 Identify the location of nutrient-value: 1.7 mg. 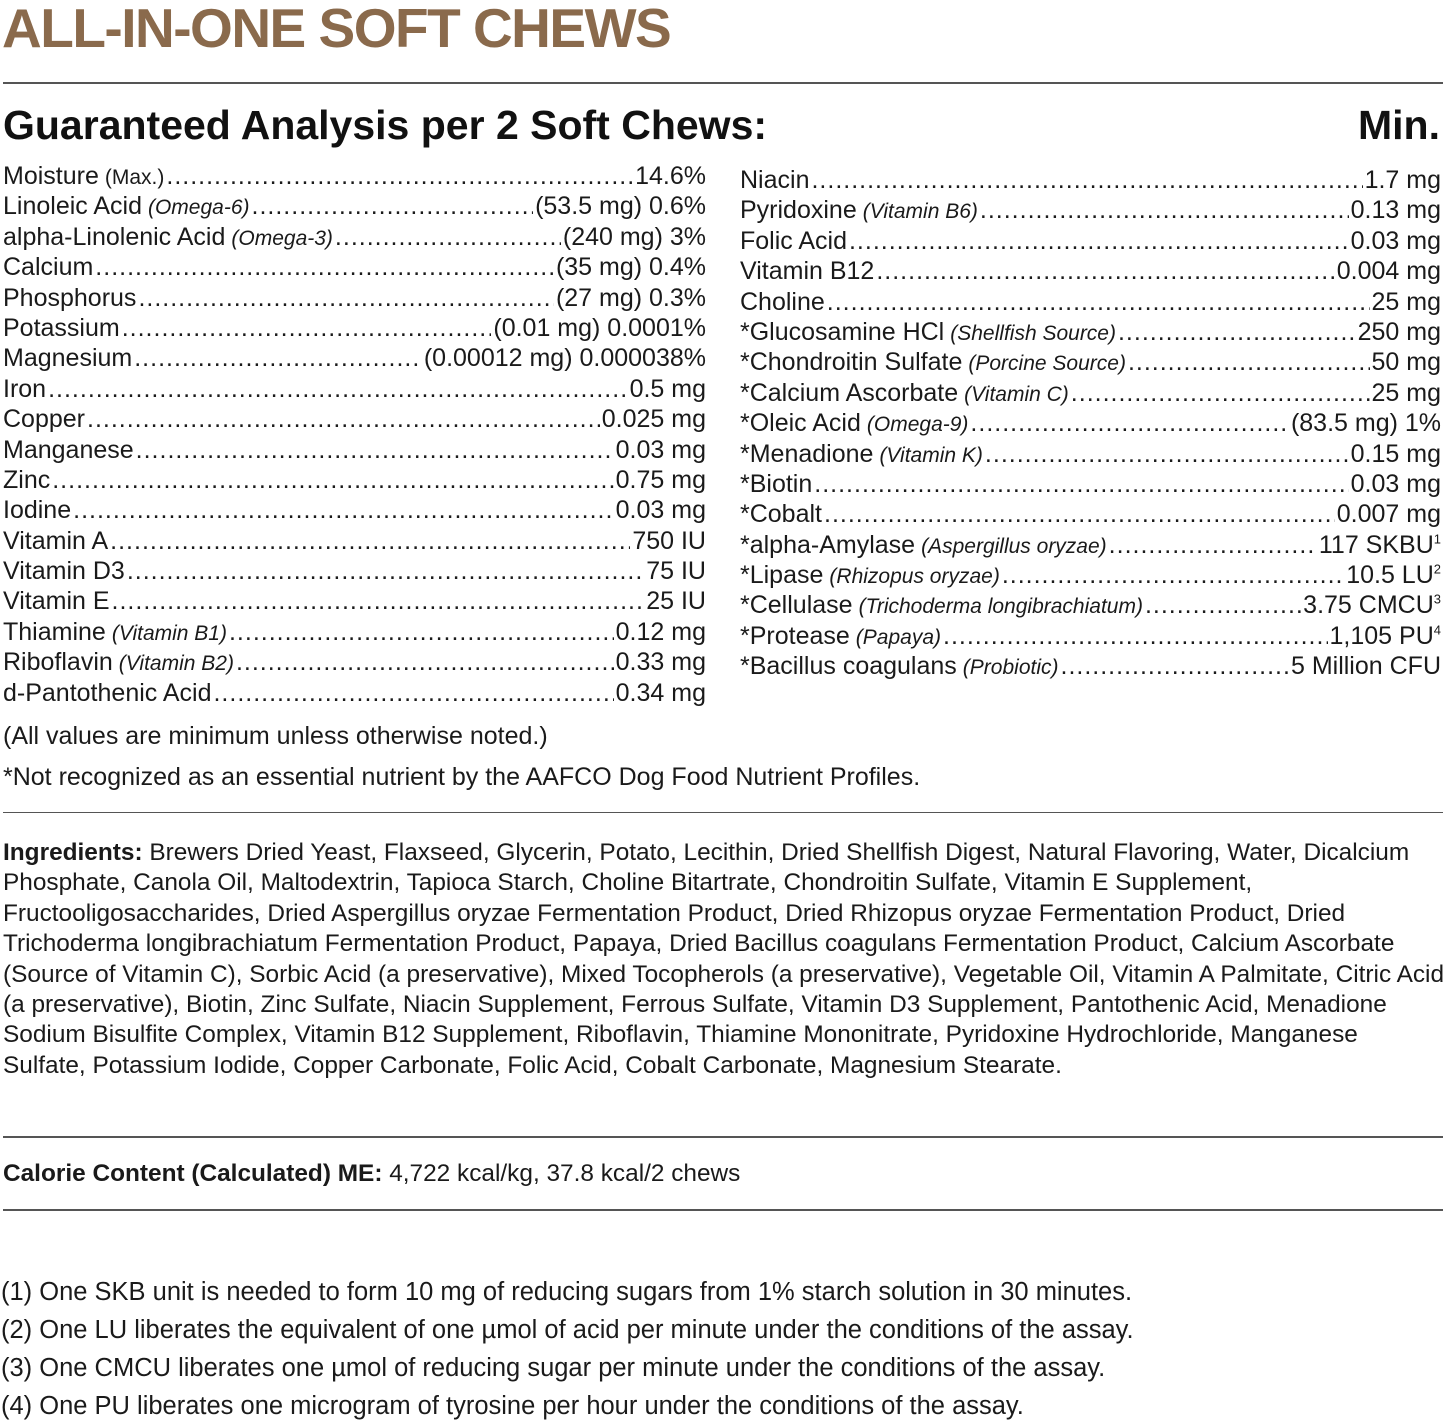
(1403, 180).